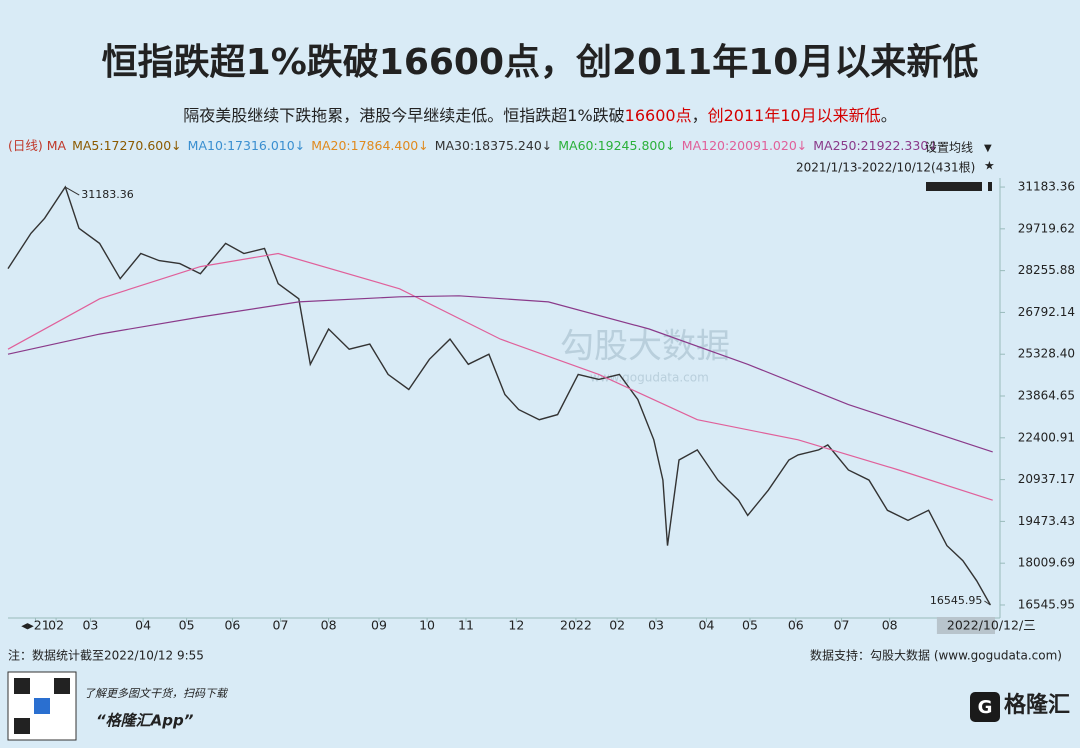  I want to click on x-tick-label: 09, so click(379, 625).